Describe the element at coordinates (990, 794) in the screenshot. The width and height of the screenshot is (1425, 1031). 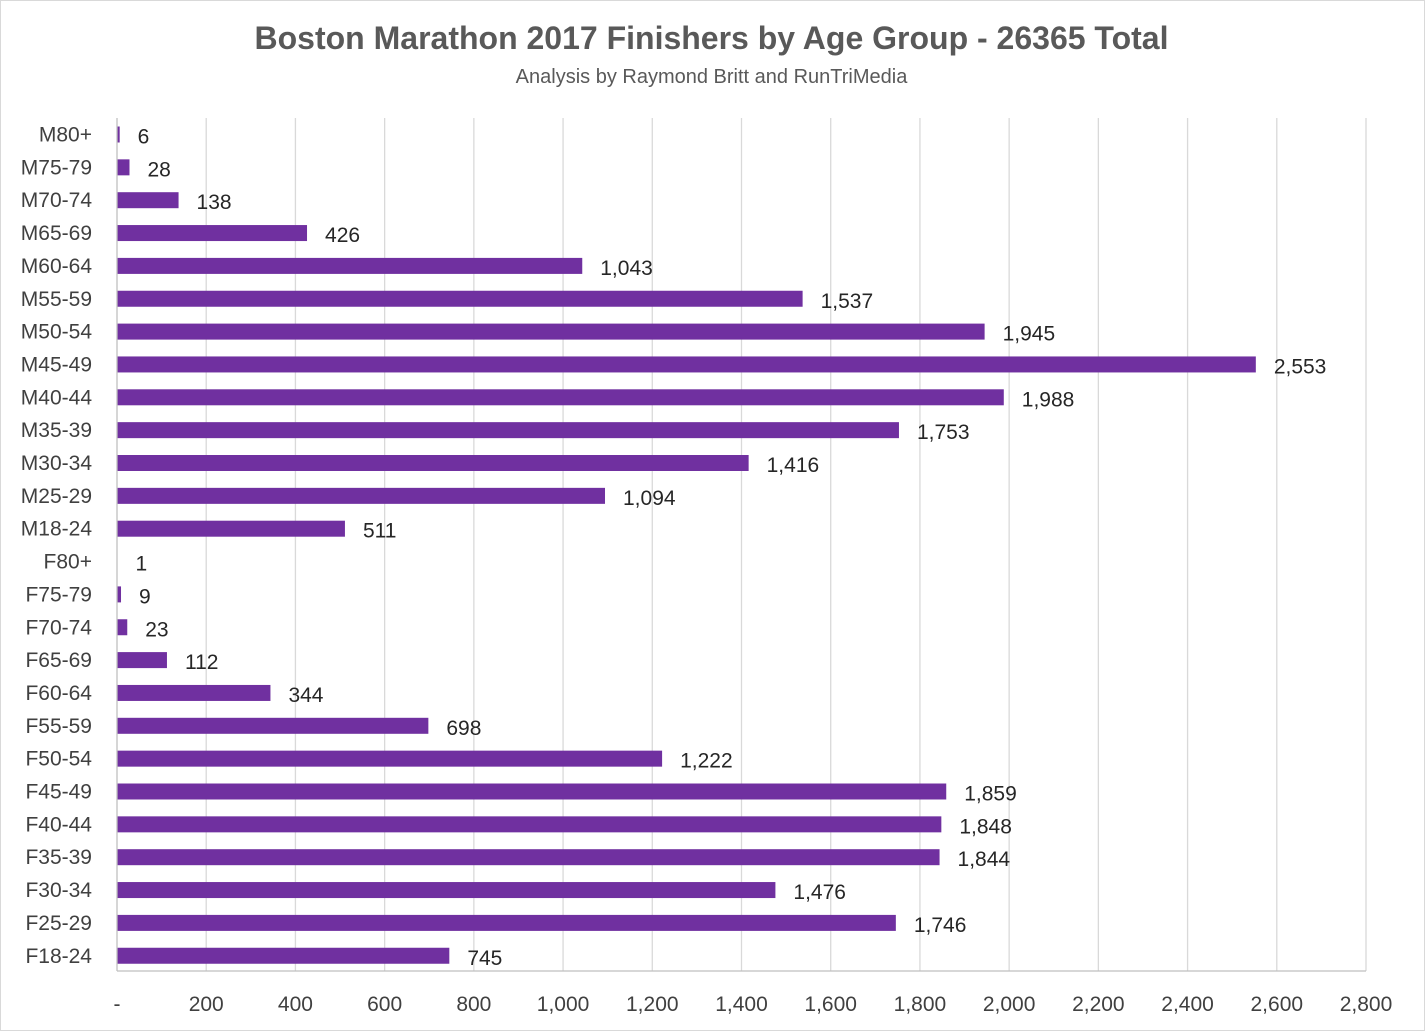
I see `data-label: 1,859` at that location.